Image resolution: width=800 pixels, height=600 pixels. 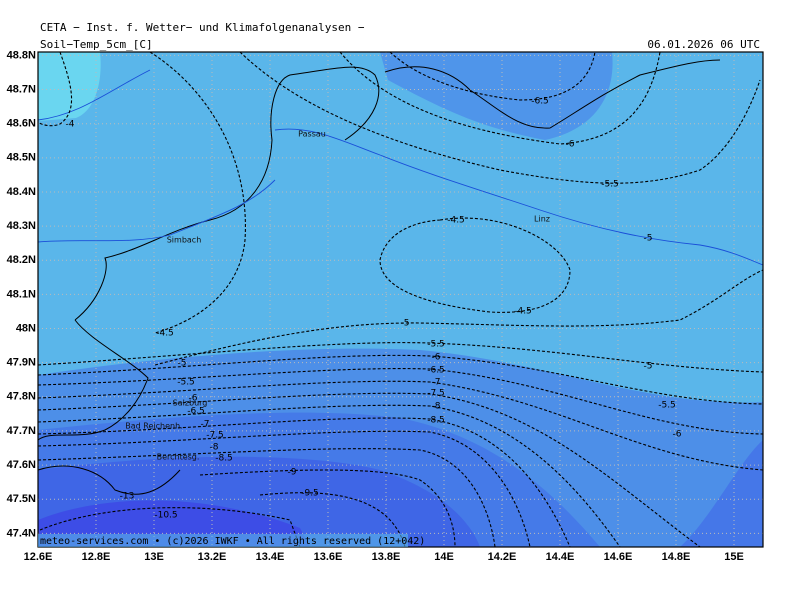 I want to click on field-cold-north, so click(x=496, y=96).